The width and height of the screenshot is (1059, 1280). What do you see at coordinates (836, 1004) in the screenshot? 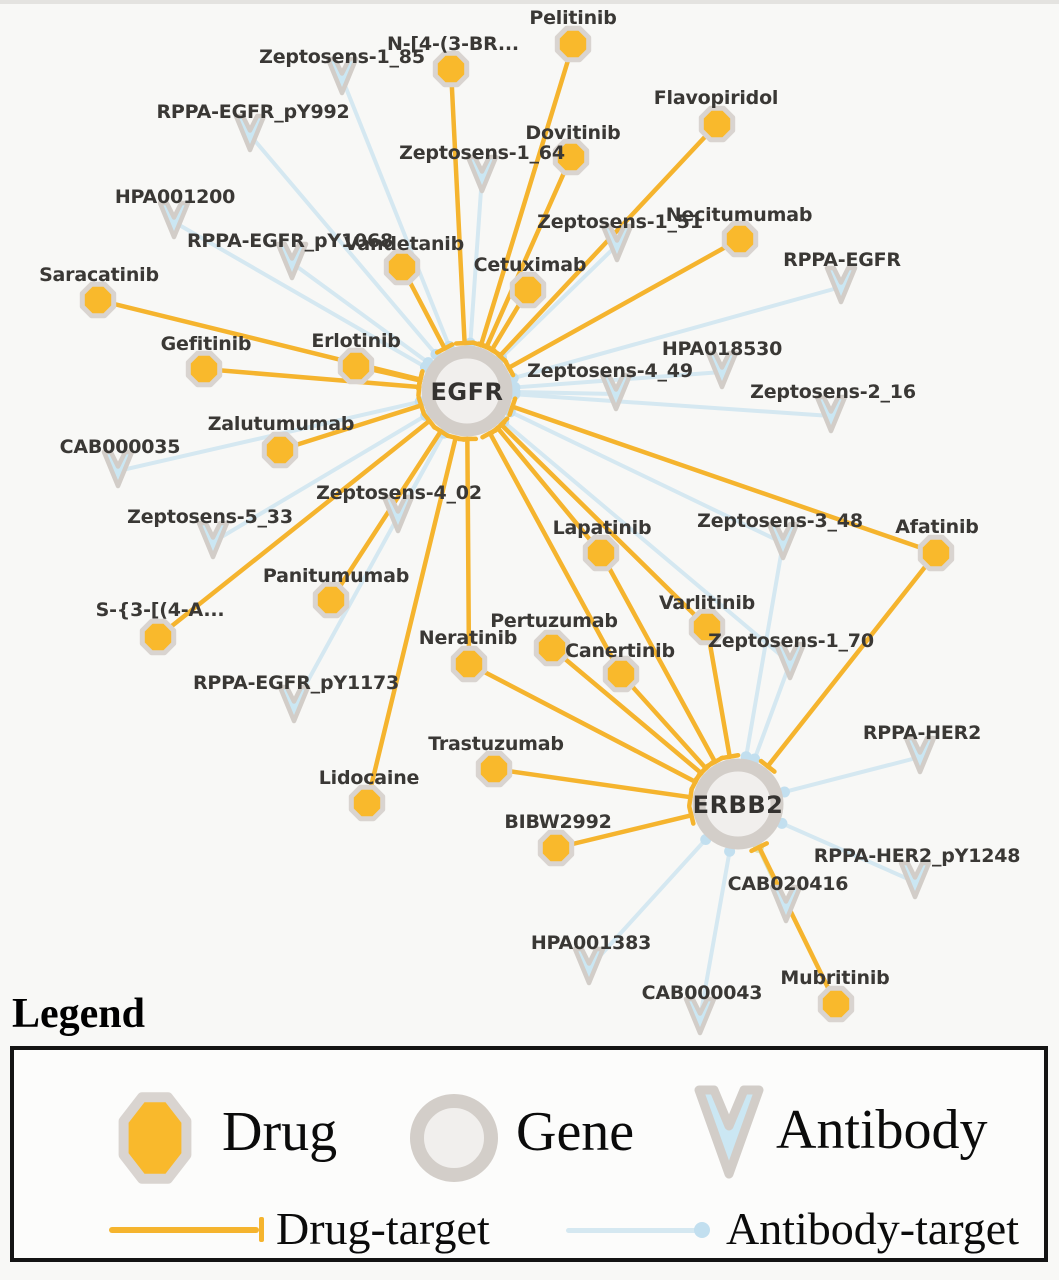
I see `drug-node-mubritinib` at bounding box center [836, 1004].